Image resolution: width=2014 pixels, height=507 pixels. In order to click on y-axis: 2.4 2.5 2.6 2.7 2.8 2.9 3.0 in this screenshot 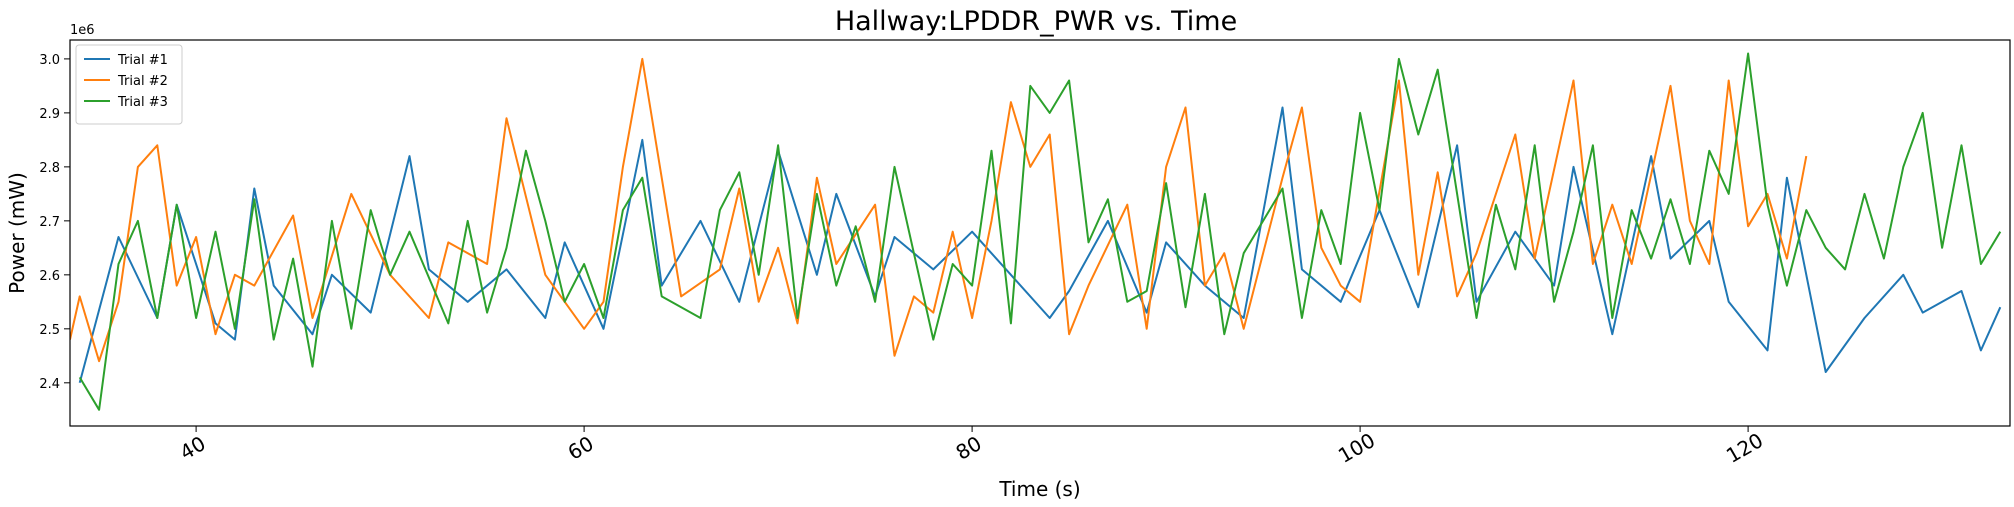, I will do `click(54, 222)`.